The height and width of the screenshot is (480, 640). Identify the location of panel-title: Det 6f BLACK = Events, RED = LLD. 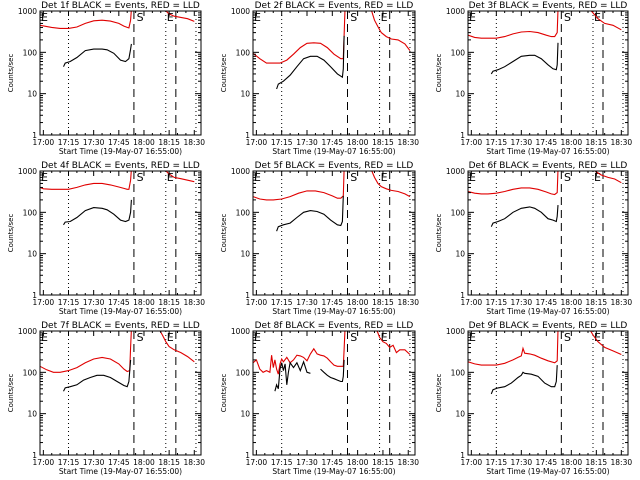
(548, 166).